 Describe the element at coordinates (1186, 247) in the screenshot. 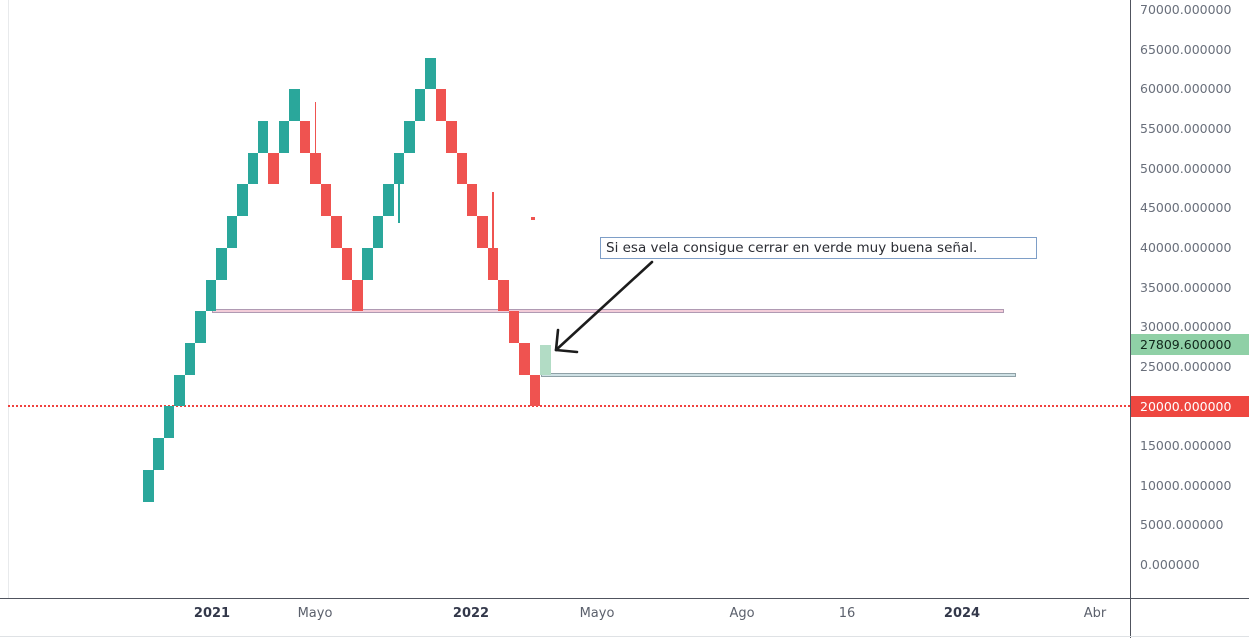

I see `price-tick-label: 40000.000000` at that location.